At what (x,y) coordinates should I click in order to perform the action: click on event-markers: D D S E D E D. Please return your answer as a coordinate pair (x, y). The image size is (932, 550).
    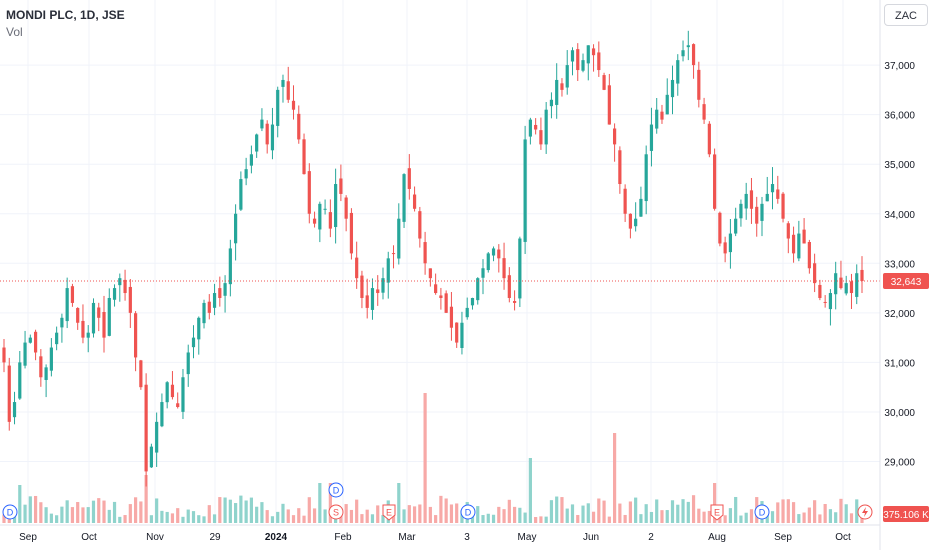
    Looking at the image, I should click on (386, 501).